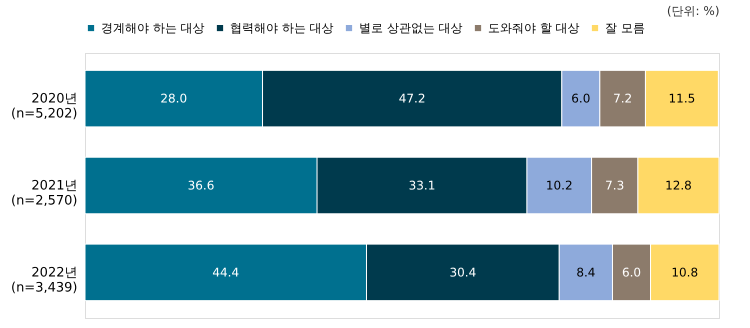  What do you see at coordinates (684, 272) in the screenshot?
I see `data-label: 10.8` at bounding box center [684, 272].